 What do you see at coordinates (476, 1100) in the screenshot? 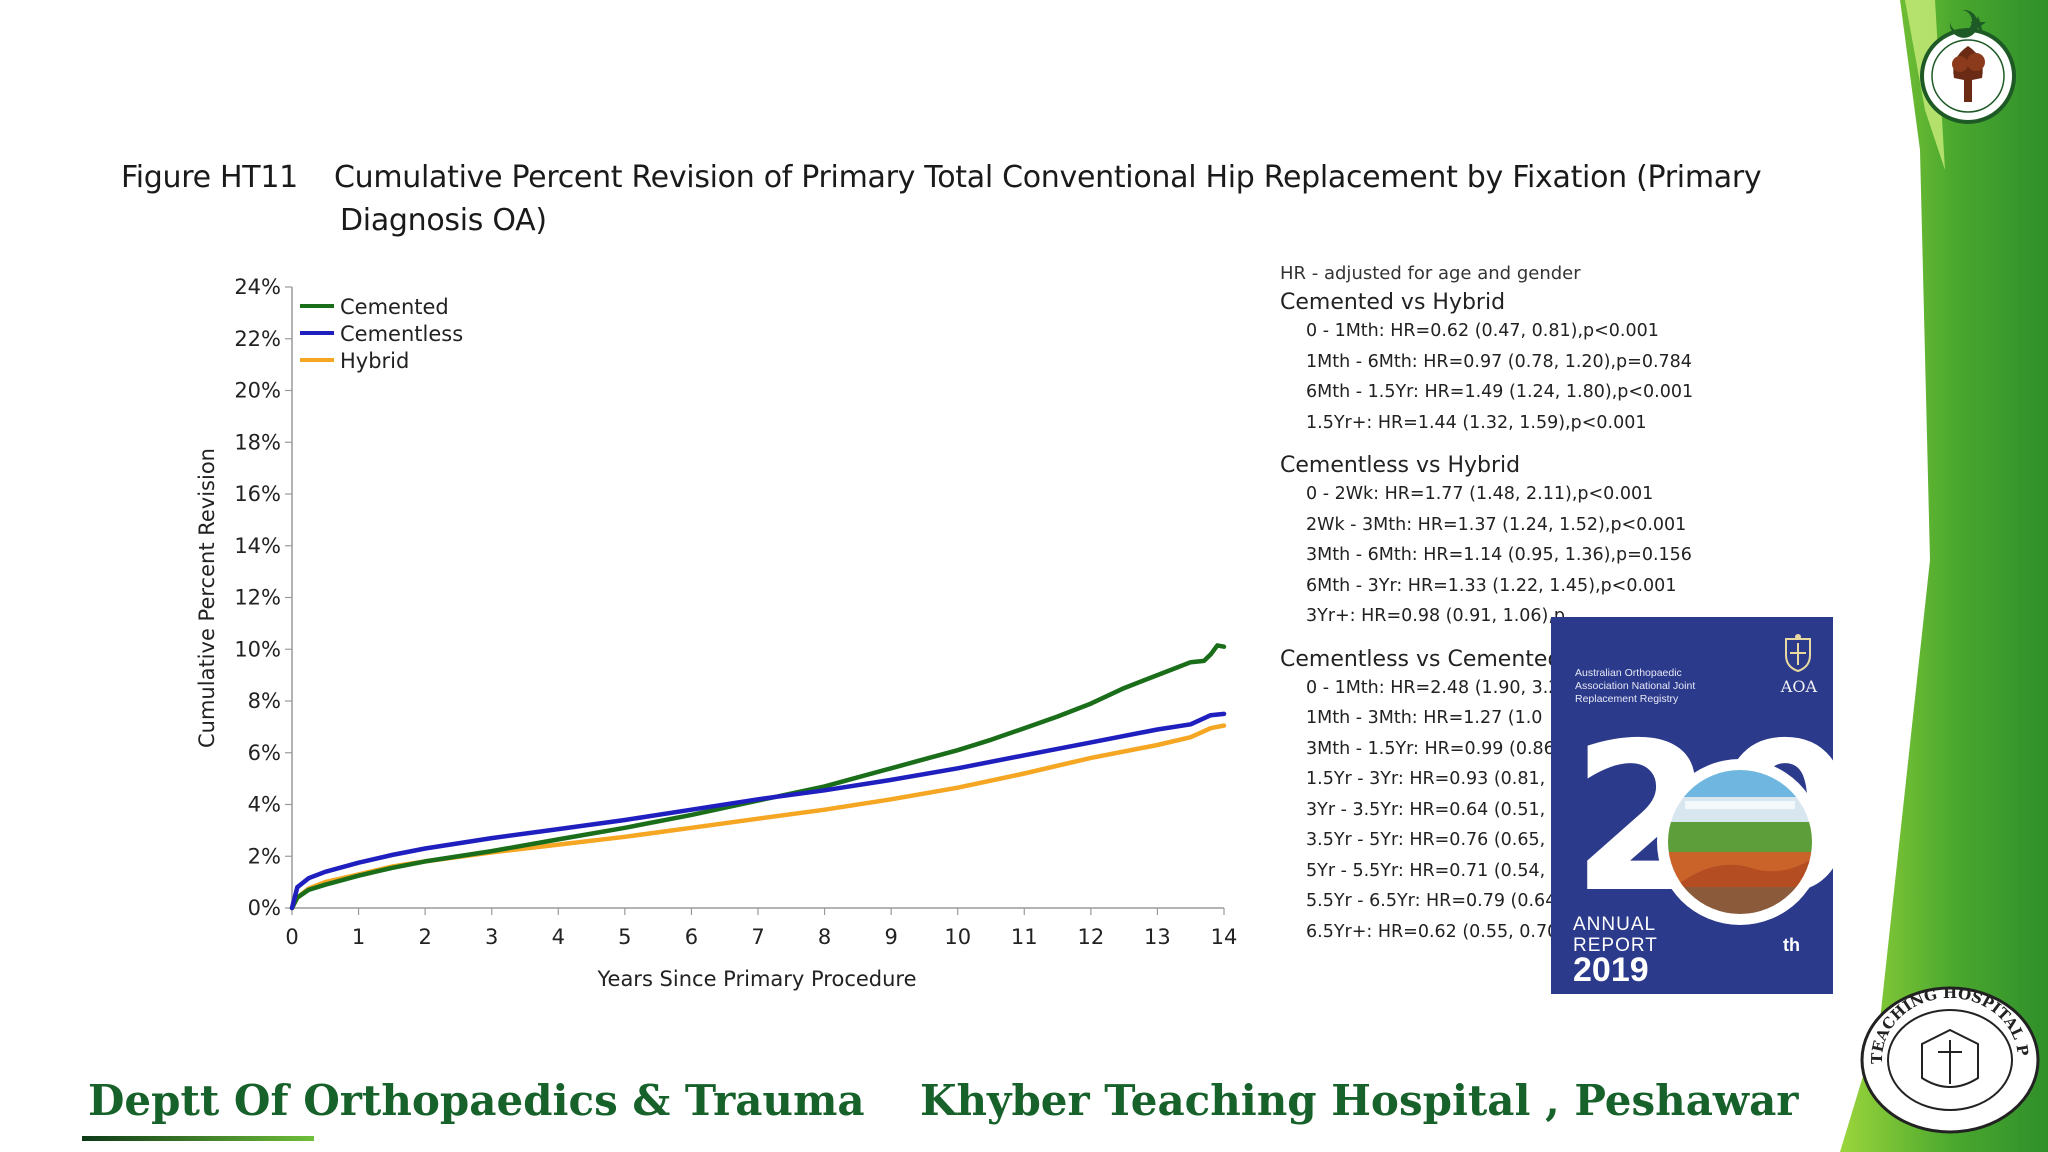
I see `footer-department: Deptt Of Orthopaedics & Trauma` at bounding box center [476, 1100].